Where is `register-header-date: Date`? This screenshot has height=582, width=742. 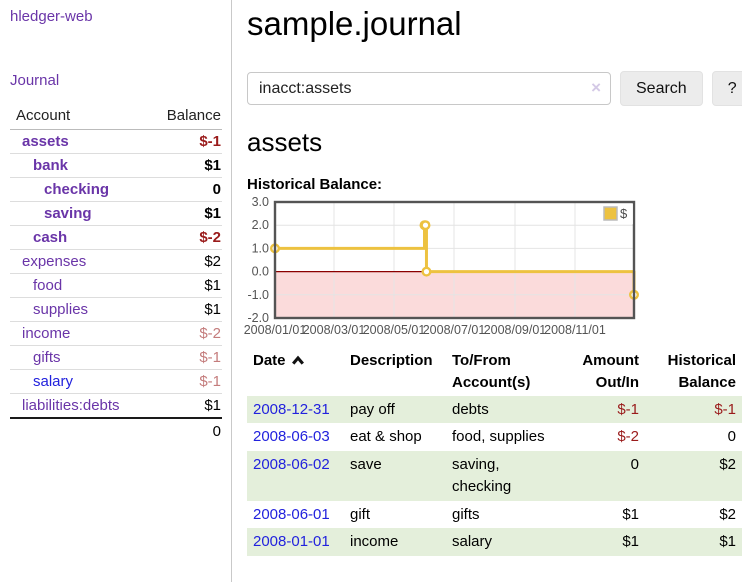
register-header-date: Date is located at coordinates (295, 372).